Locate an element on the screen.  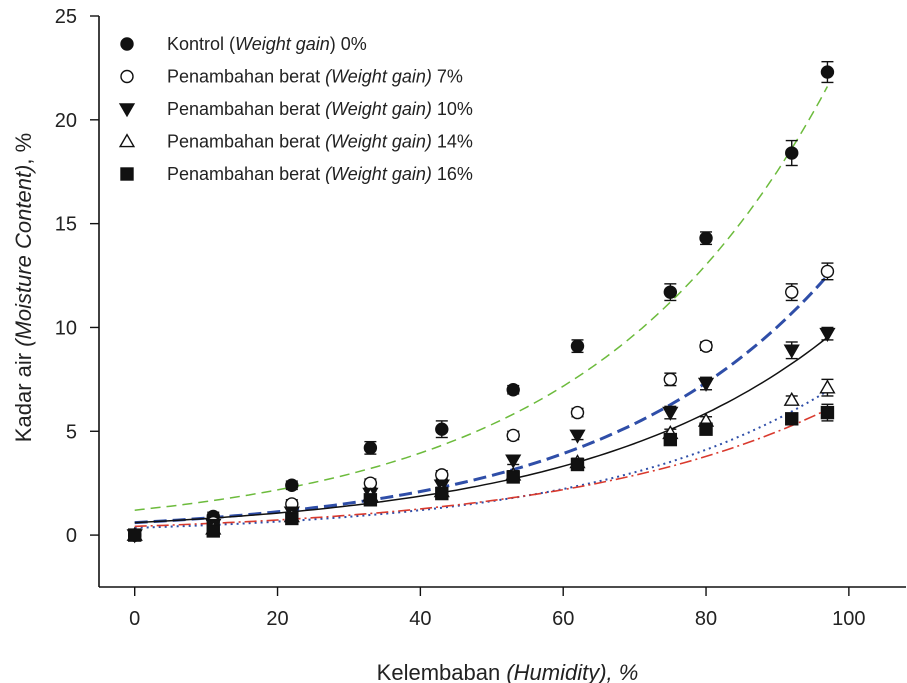
legend-entry-1: Penambahan berat (Weight gain) 7% is located at coordinates (315, 77).